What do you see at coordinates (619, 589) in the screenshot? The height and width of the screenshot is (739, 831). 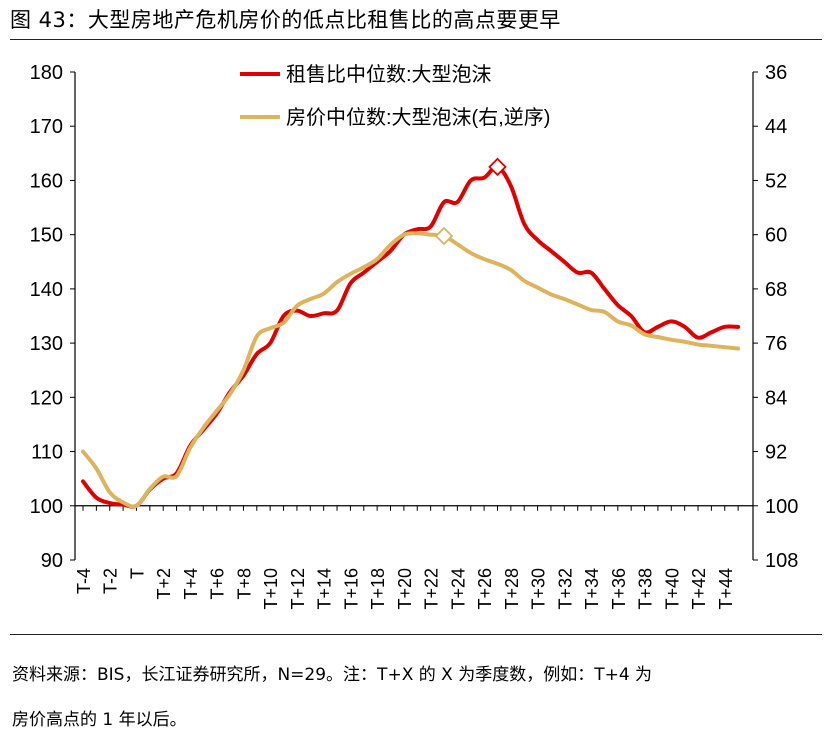 I see `x-tick-label: T+36` at bounding box center [619, 589].